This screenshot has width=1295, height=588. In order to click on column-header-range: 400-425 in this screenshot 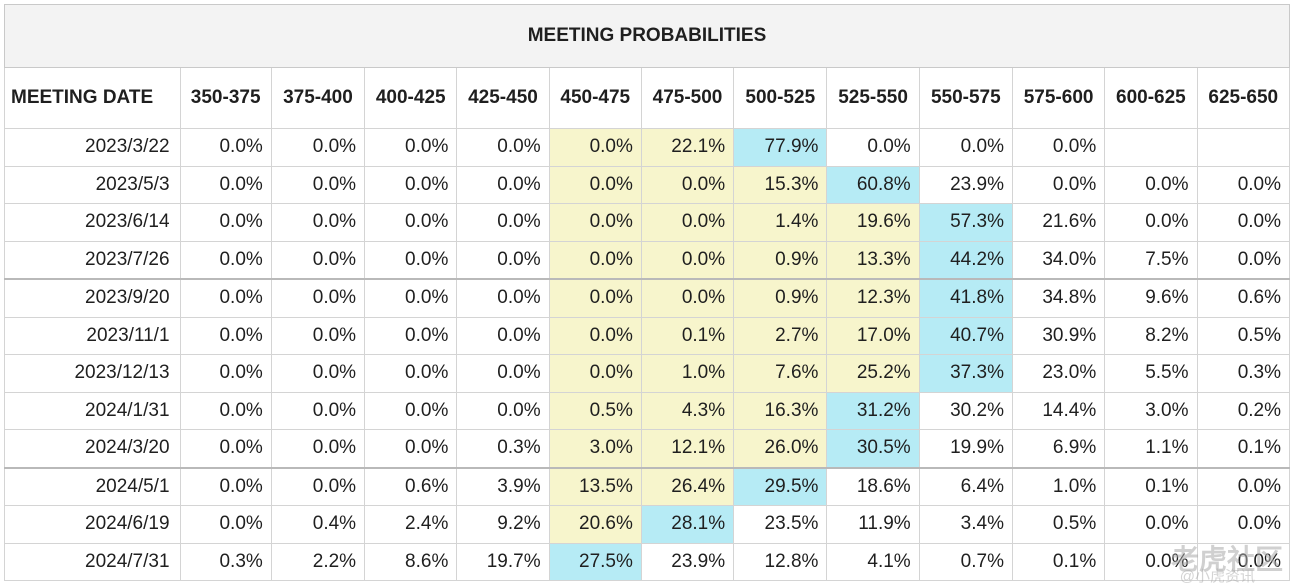, I will do `click(411, 98)`.